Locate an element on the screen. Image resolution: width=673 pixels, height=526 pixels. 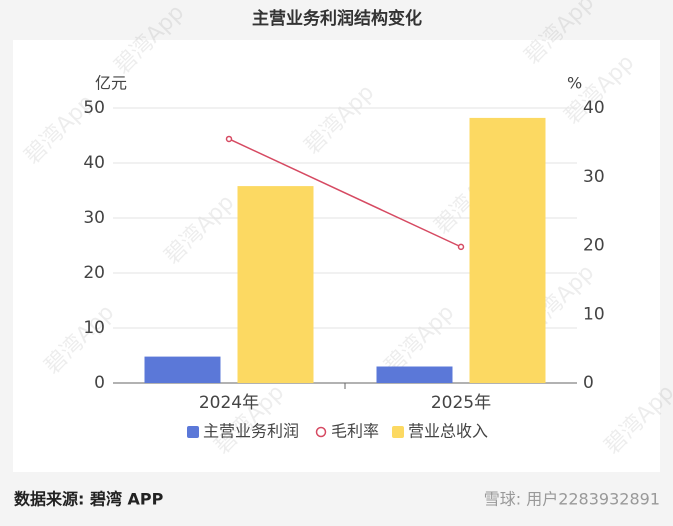
x-tick-label: 2024年 is located at coordinates (229, 403).